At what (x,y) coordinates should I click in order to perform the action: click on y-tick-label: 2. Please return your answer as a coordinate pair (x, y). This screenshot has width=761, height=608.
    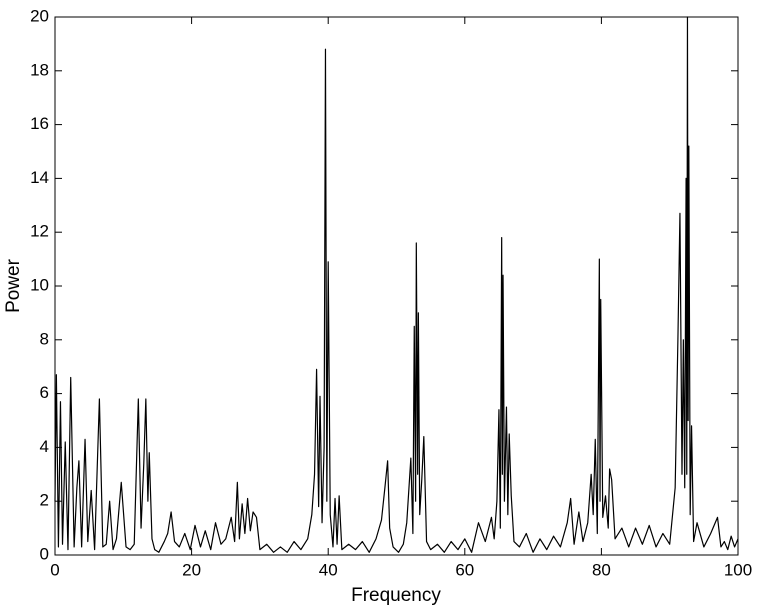
    Looking at the image, I should click on (44, 500).